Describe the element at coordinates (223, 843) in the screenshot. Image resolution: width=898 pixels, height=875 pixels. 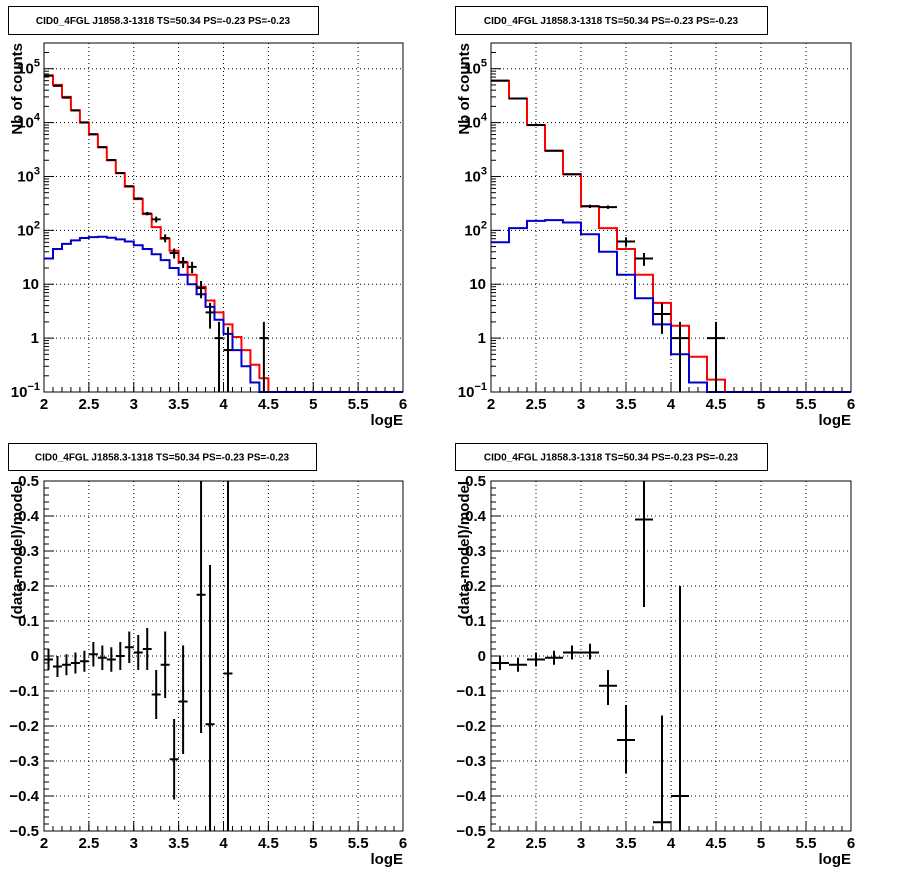
I see `x-tick-label: 4` at that location.